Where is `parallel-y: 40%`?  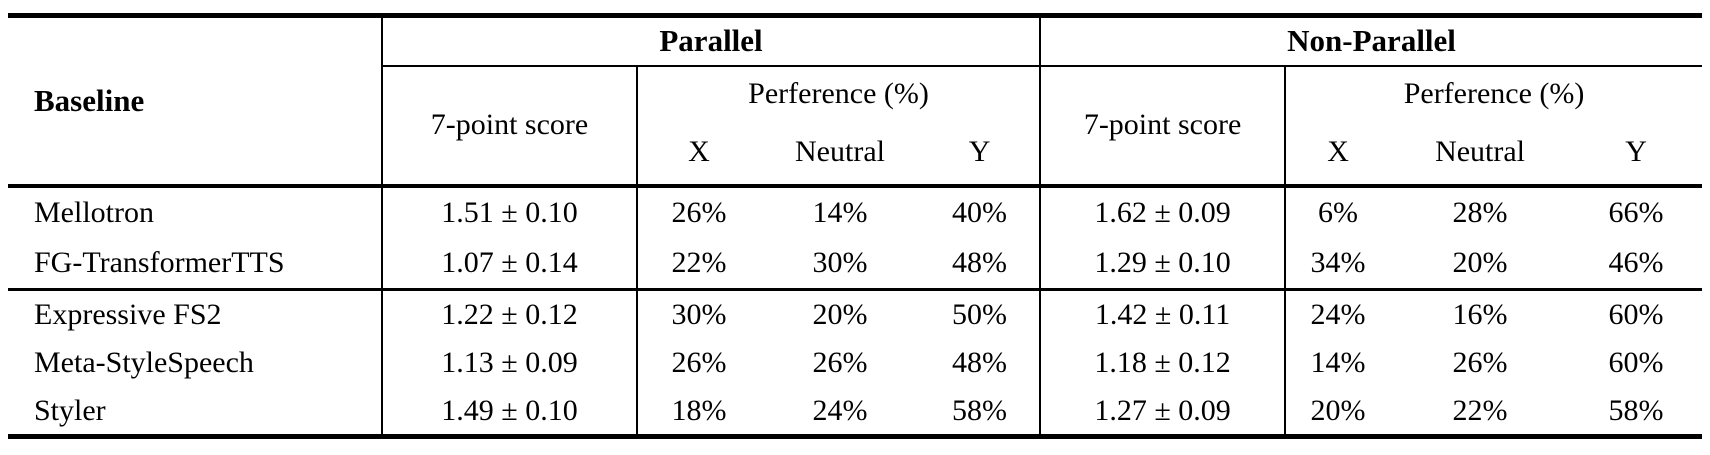 parallel-y: 40% is located at coordinates (980, 212).